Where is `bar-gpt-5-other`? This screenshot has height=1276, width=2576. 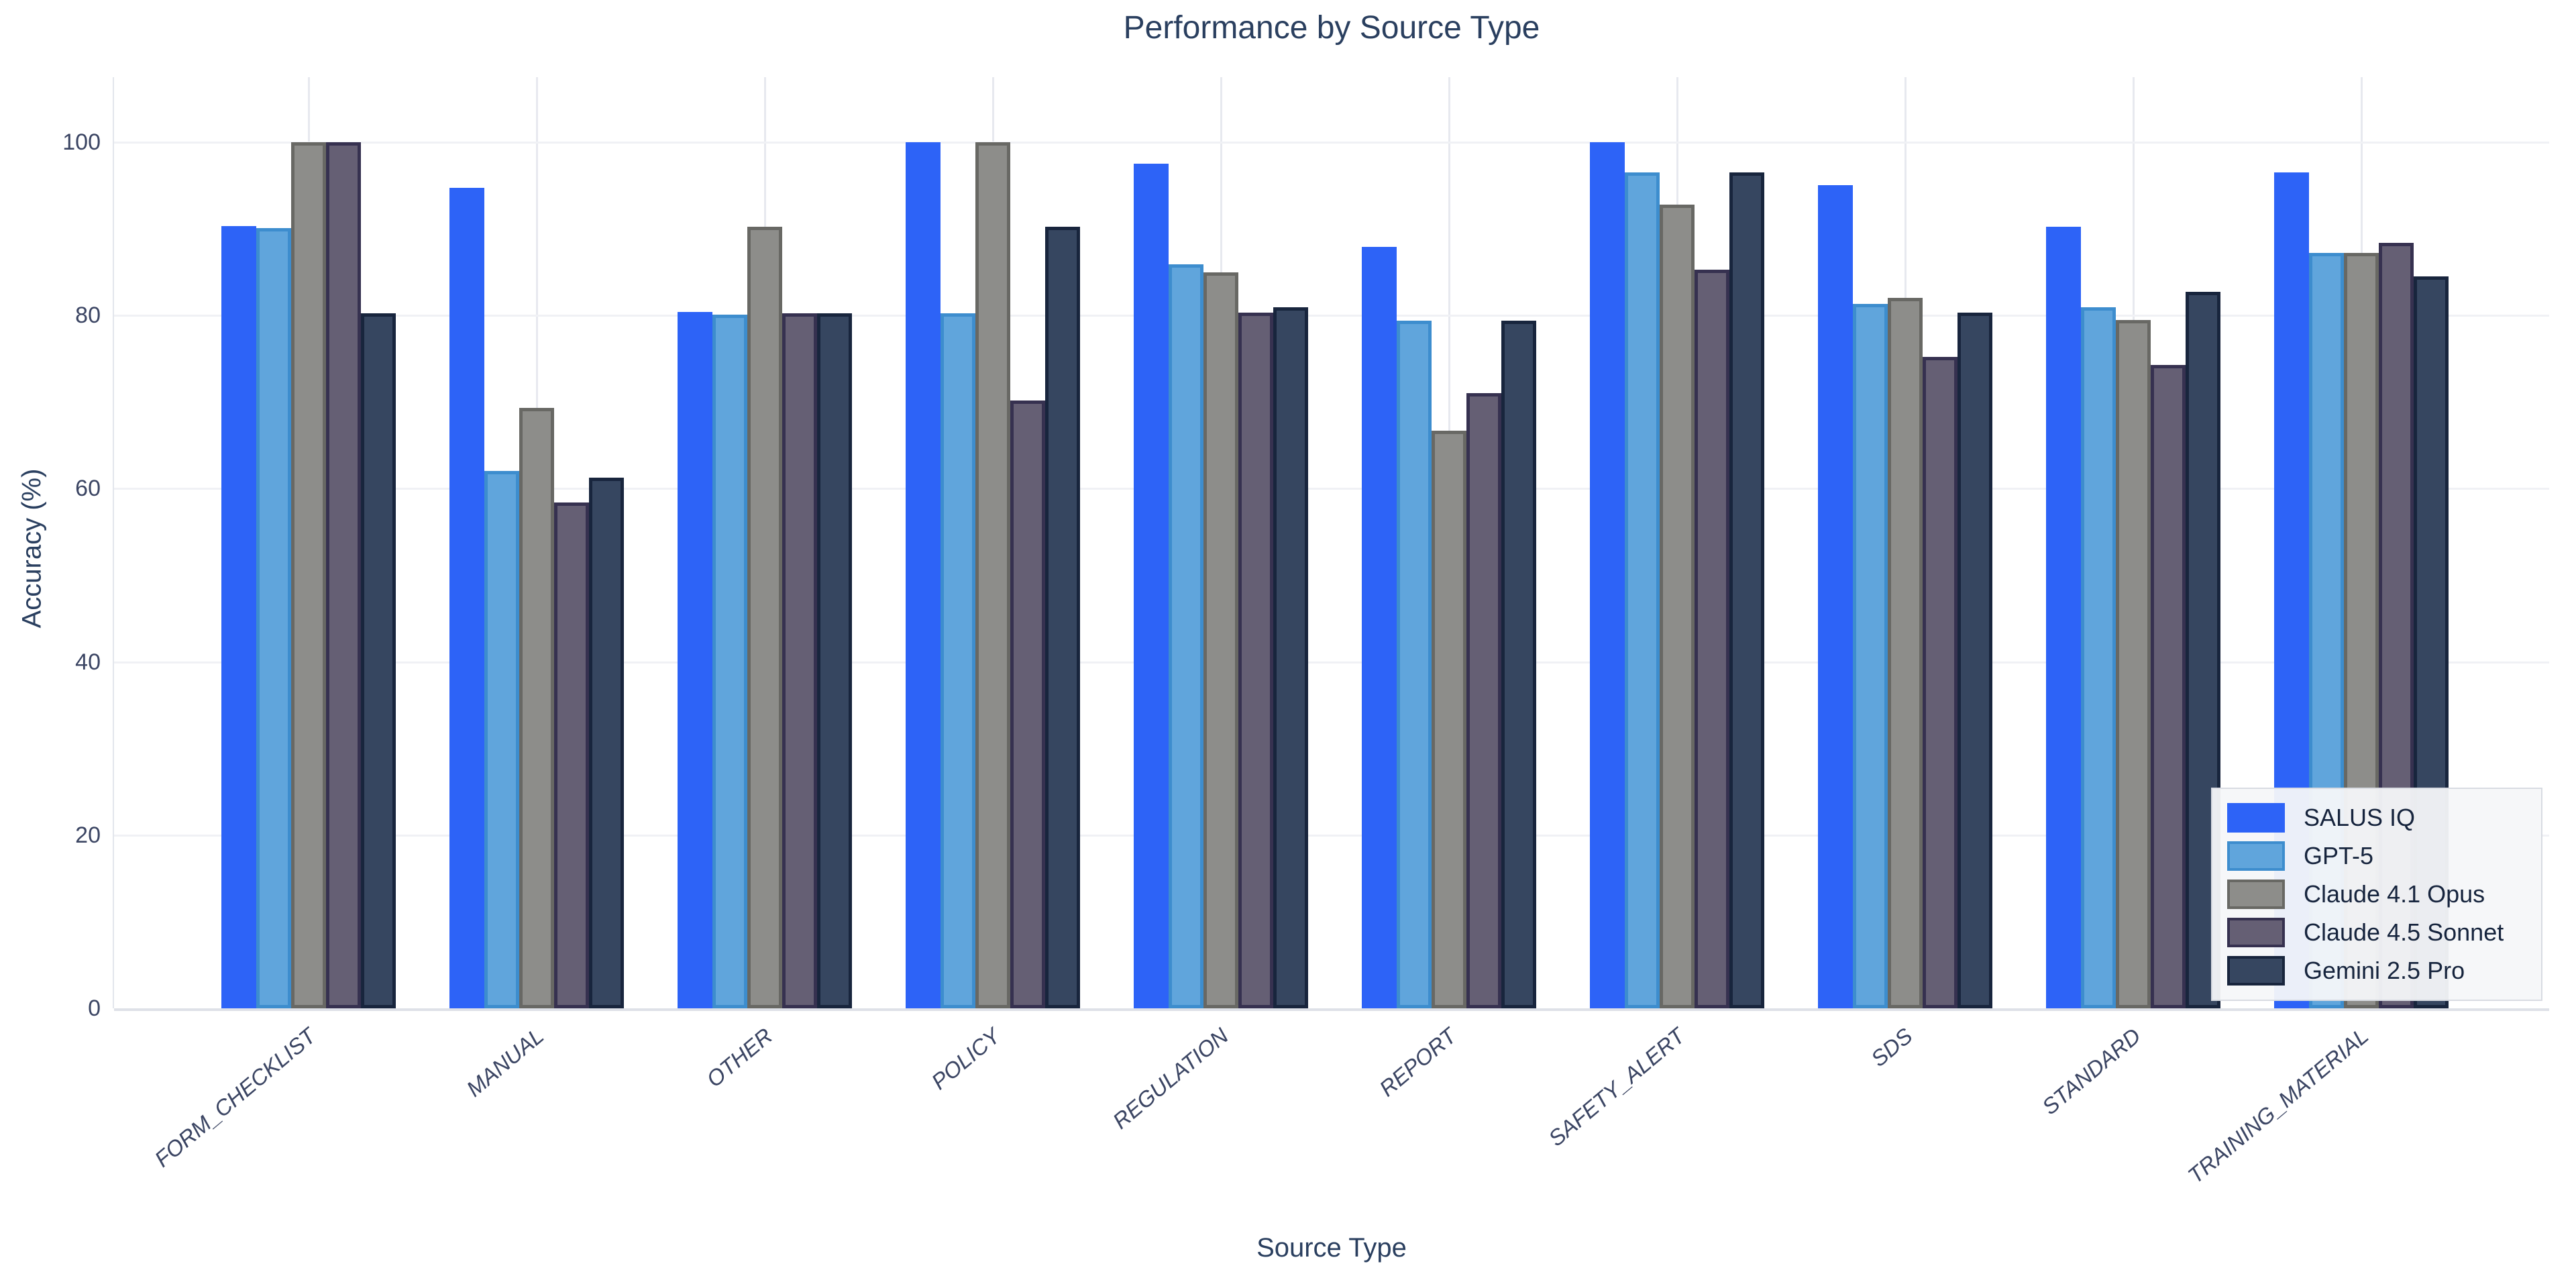
bar-gpt-5-other is located at coordinates (729, 661).